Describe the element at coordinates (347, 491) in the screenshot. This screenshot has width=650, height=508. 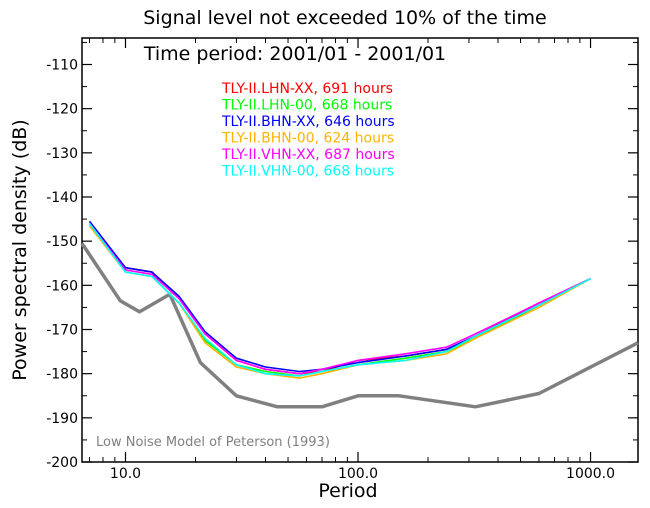
I see `x-axis-label: Period` at that location.